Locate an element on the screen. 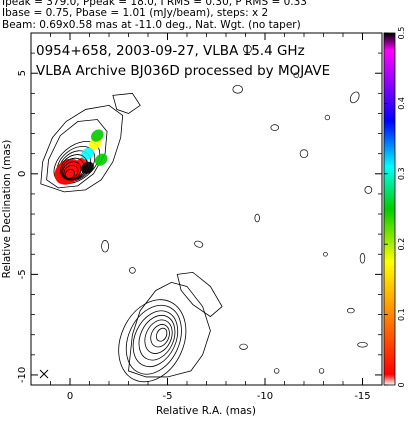  colorbar-tick-label: 0 is located at coordinates (401, 384).